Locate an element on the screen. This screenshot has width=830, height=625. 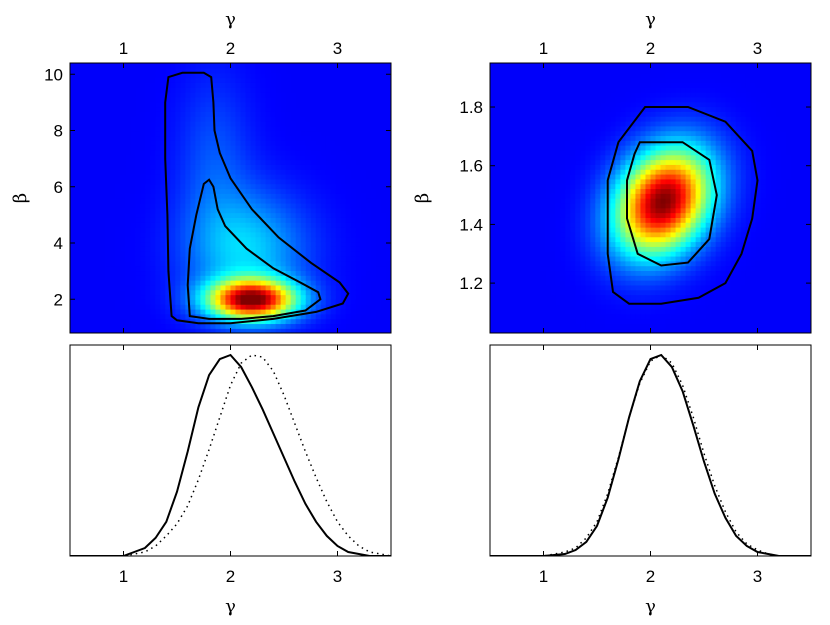
y-tick-label: 8 is located at coordinates (58, 131).